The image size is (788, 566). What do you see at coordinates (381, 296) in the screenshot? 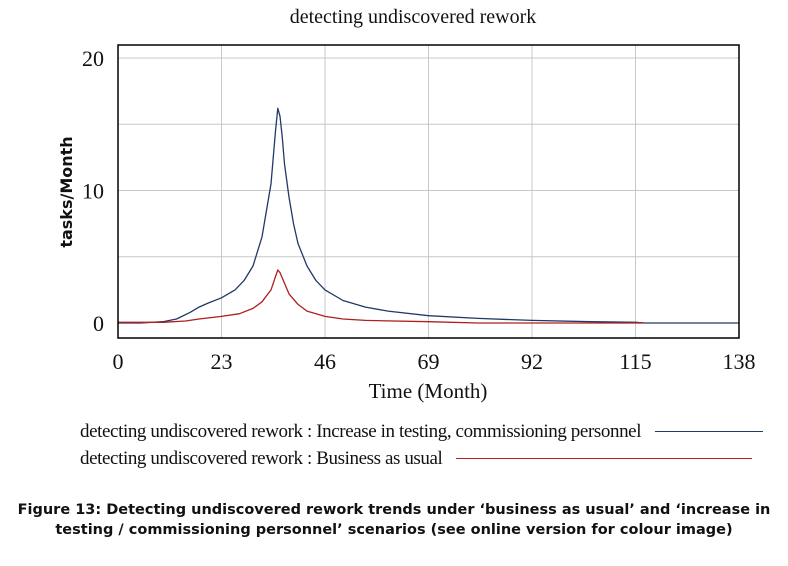
I see `series-line-business-as-usual` at bounding box center [381, 296].